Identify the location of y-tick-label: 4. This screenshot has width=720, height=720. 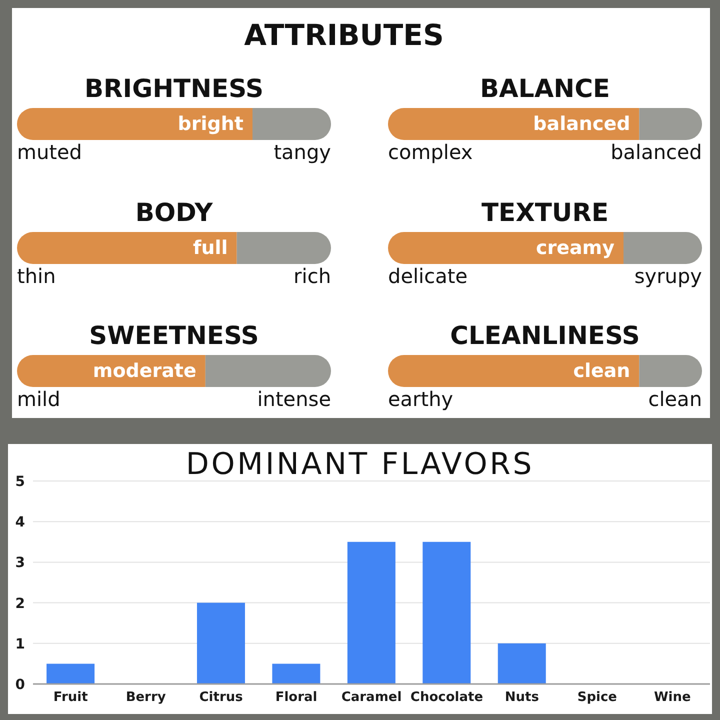
(20, 522).